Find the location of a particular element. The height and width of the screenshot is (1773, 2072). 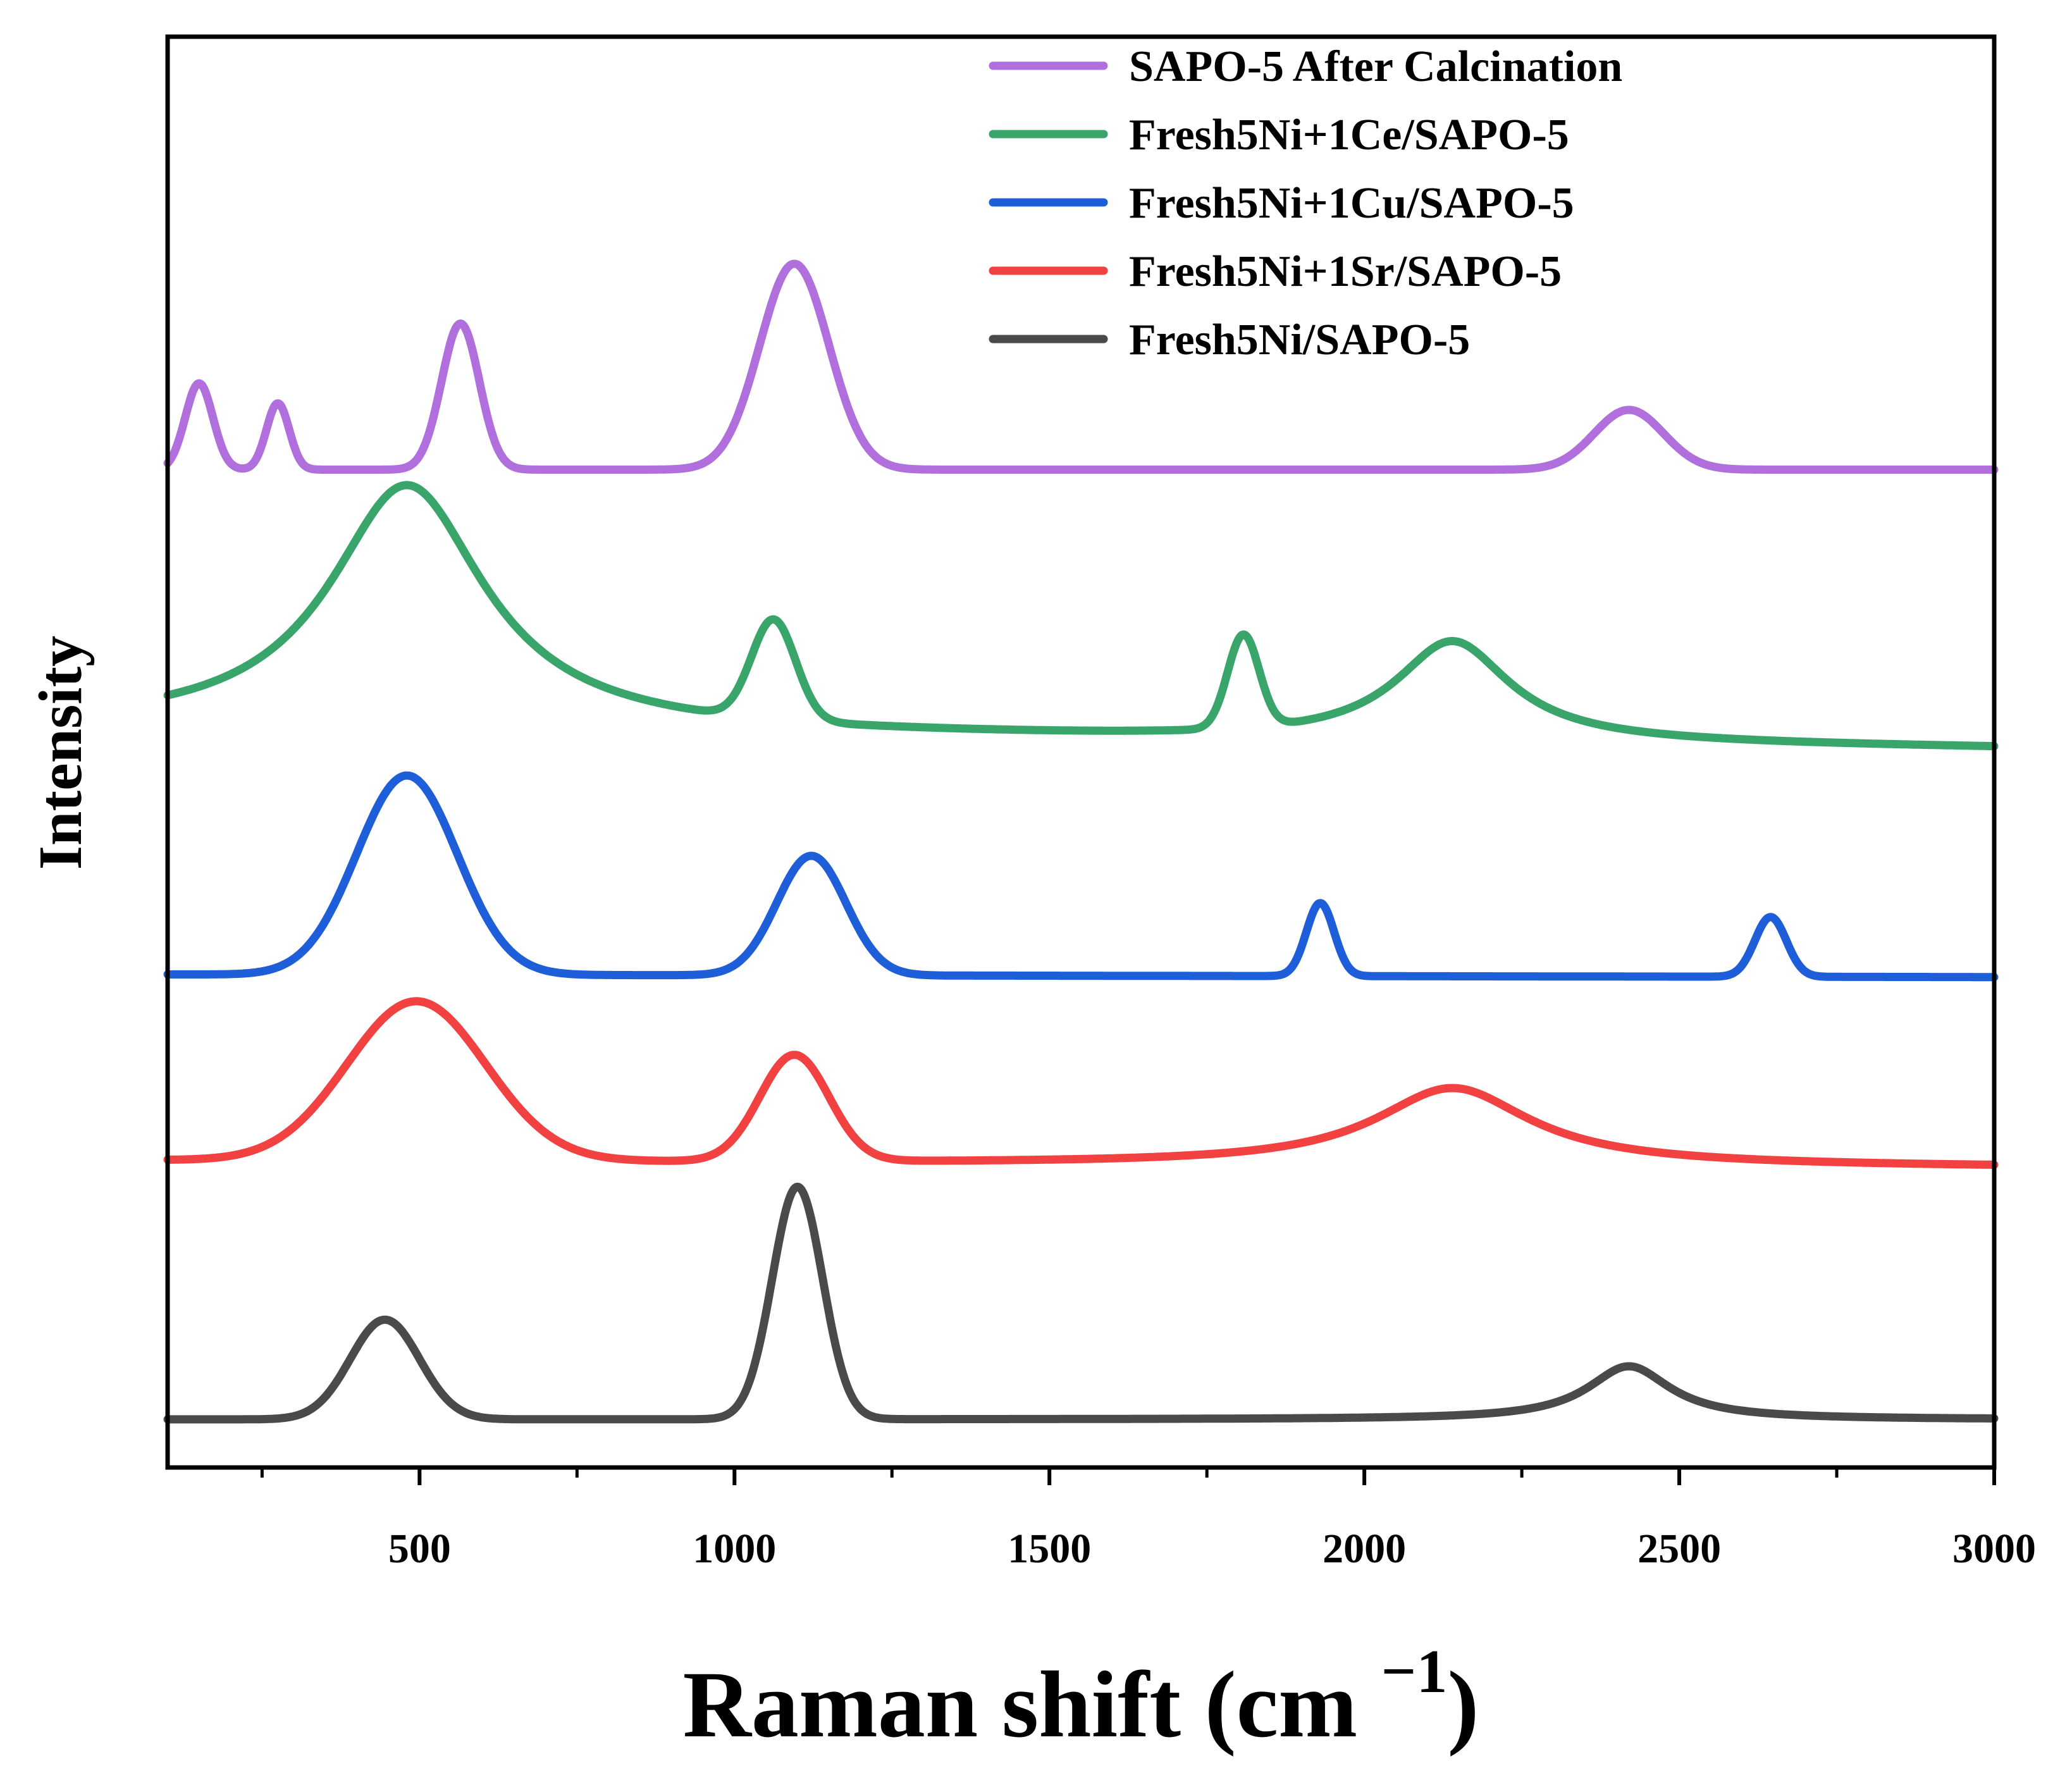

x-tick-label: 500 is located at coordinates (419, 1549).